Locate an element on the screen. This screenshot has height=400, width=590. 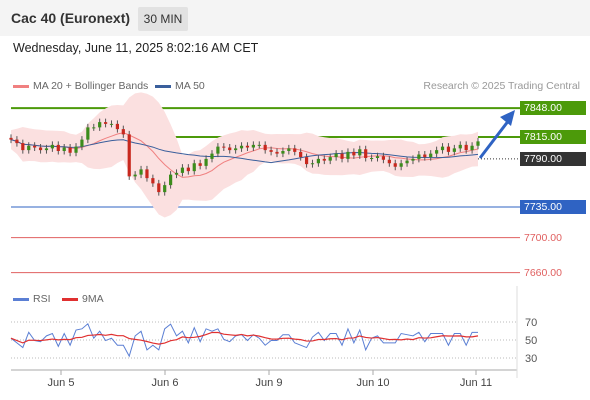
x-tick-label: Jun 5 is located at coordinates (61, 383).